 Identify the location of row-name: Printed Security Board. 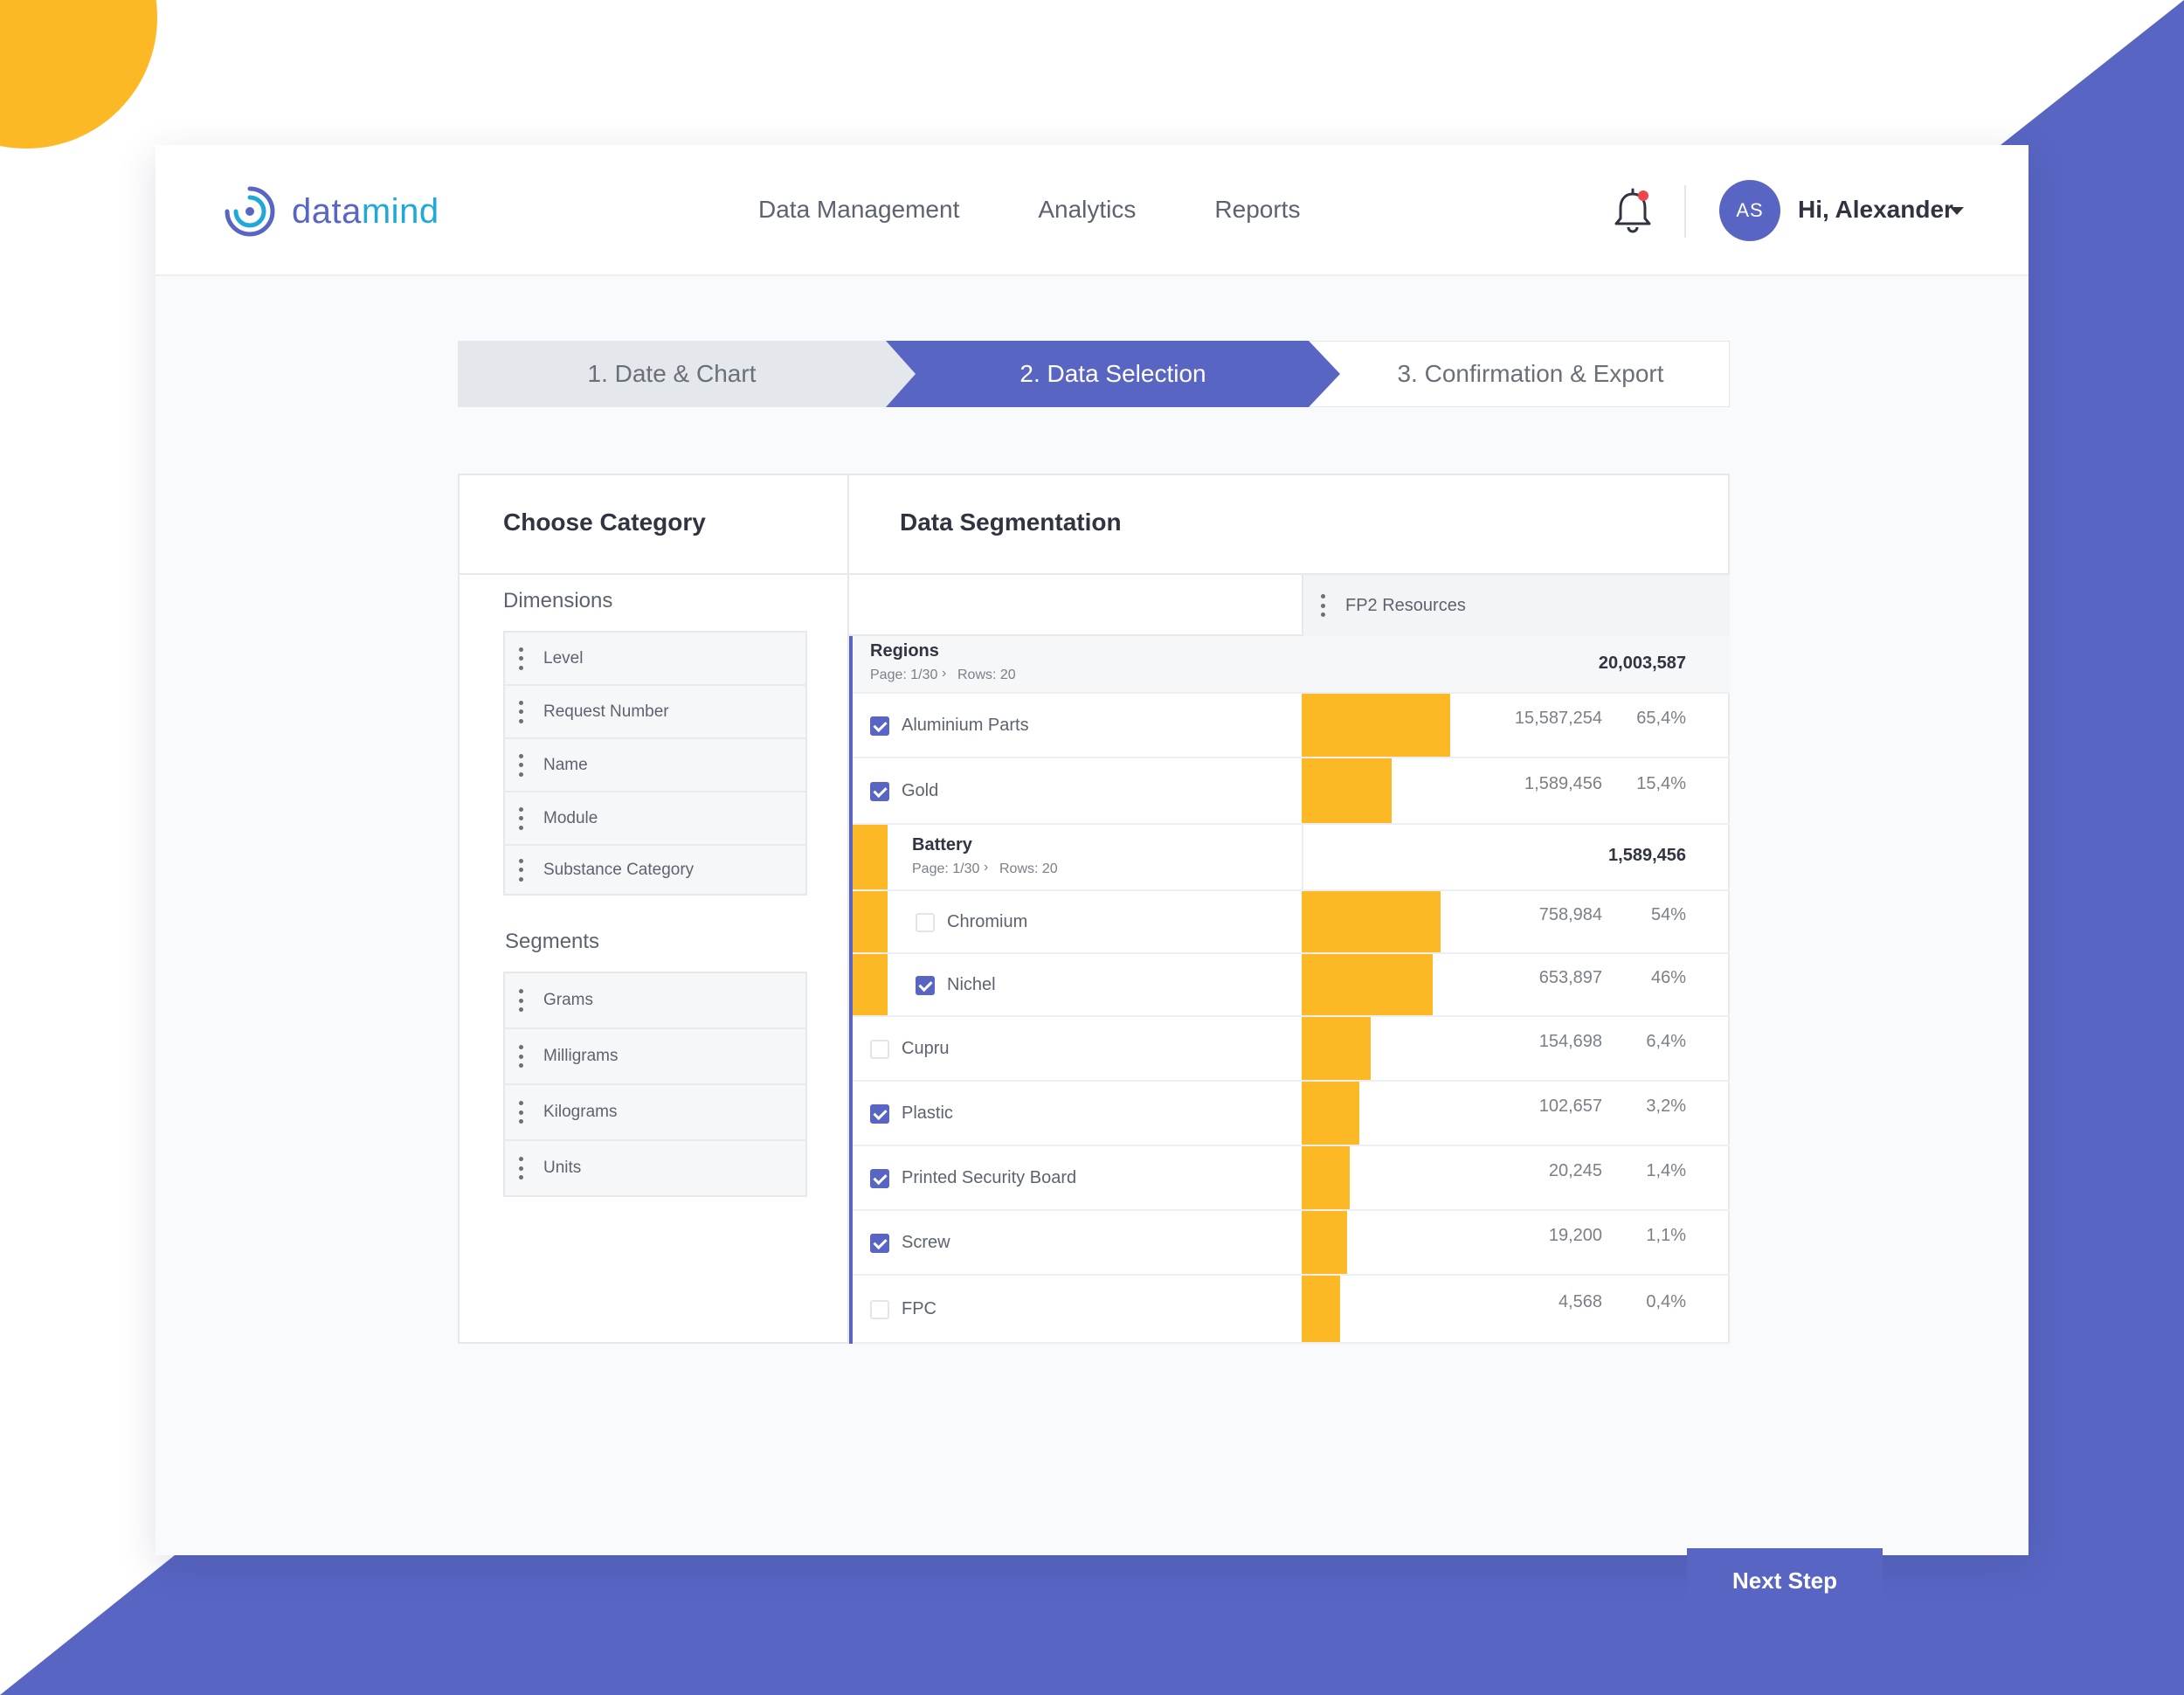
(990, 1177).